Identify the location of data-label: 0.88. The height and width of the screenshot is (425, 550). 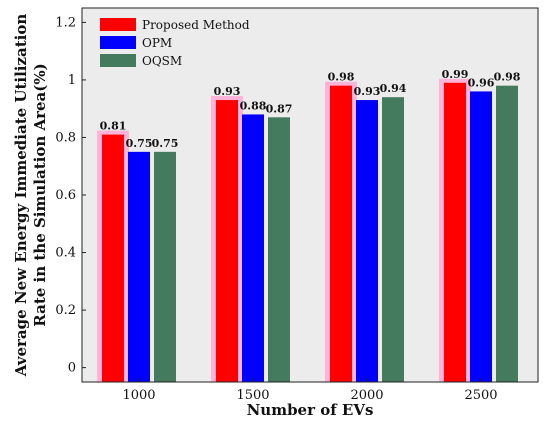
(253, 105).